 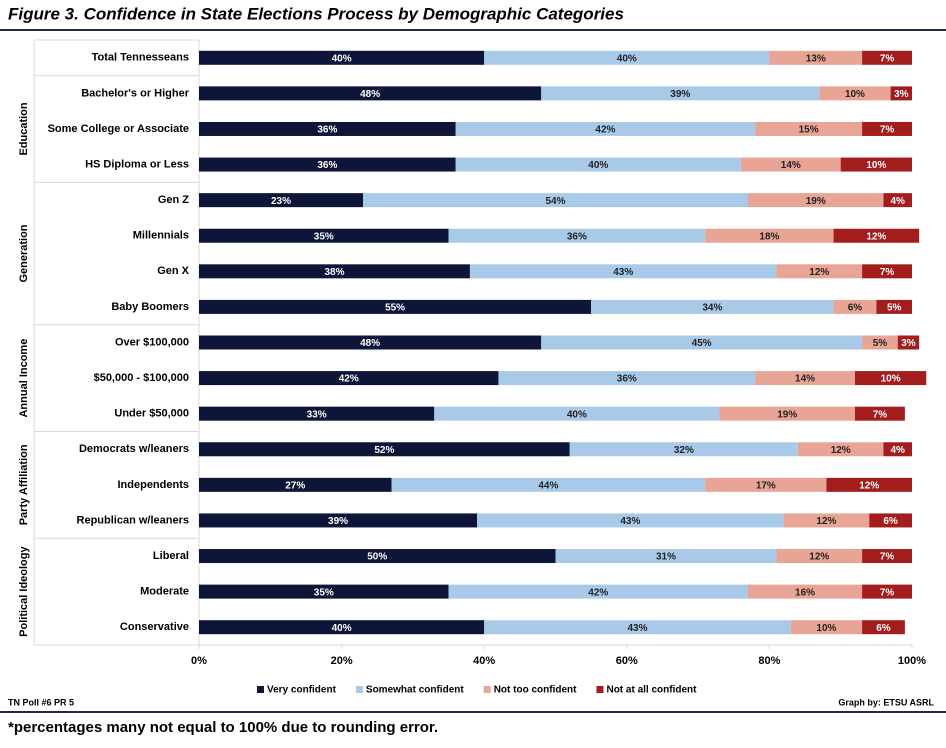 I want to click on category-label: $50,000 - $100,000, so click(x=141, y=378).